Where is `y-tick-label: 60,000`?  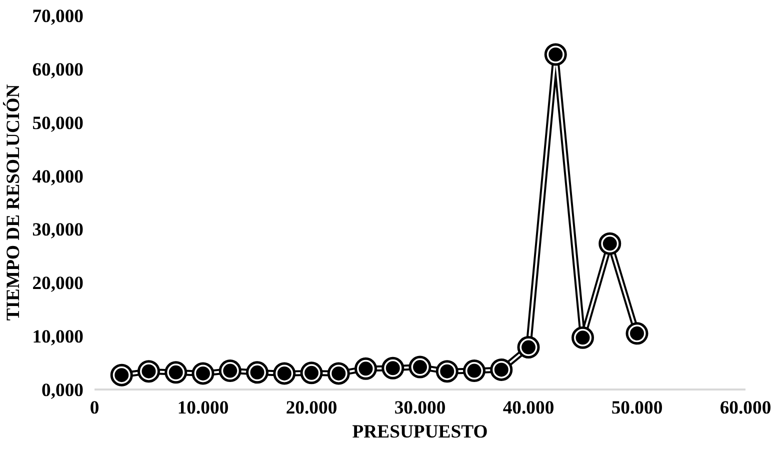 y-tick-label: 60,000 is located at coordinates (58, 69).